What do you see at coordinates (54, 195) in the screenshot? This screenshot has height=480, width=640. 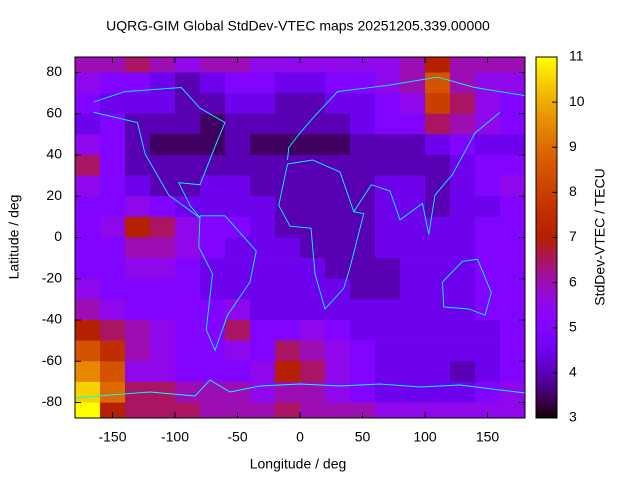 I see `y-tick-label: 20` at bounding box center [54, 195].